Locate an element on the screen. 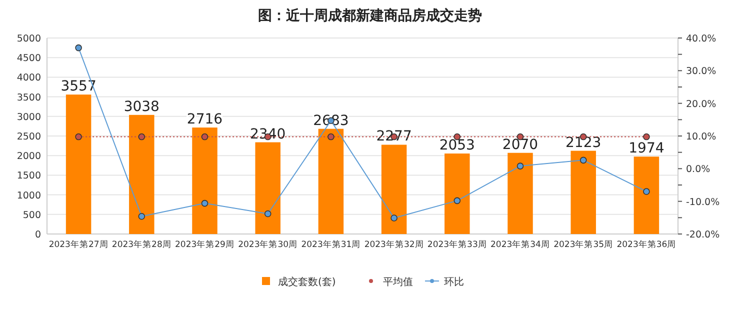 This screenshot has height=312, width=740. y-tick-label: 3000 is located at coordinates (28, 117).